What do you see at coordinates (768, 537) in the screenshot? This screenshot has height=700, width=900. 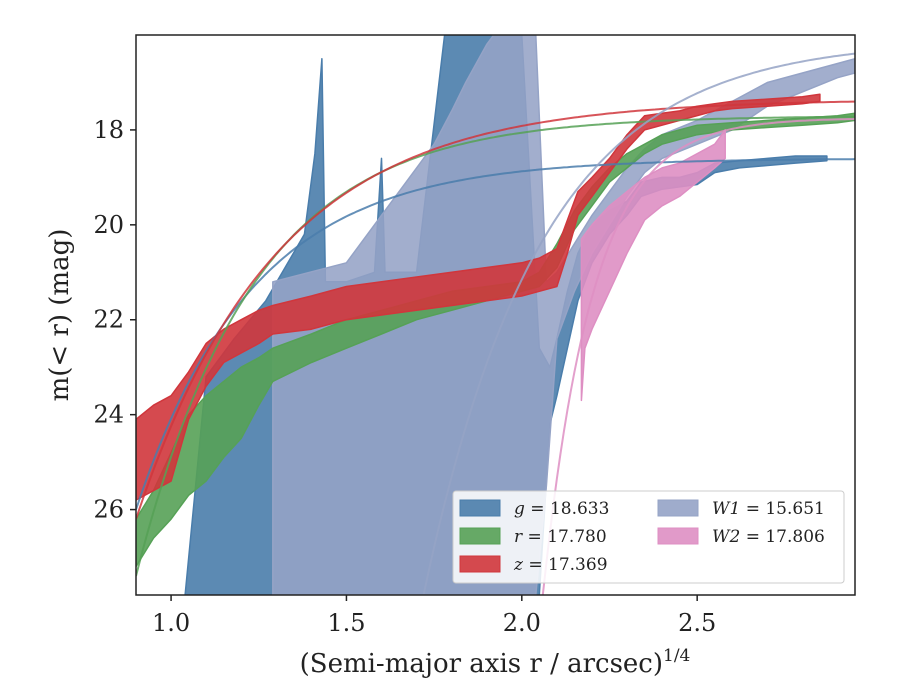 I see `legend-label: W2 = 17.806` at bounding box center [768, 537].